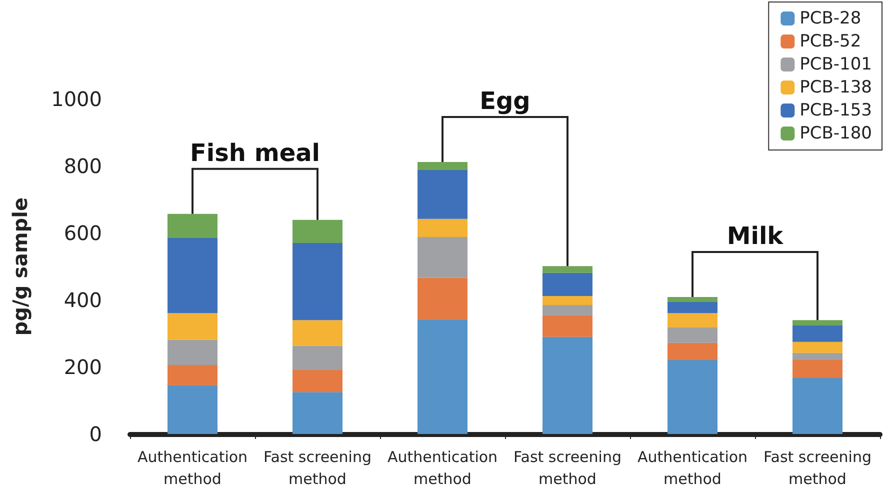 Image resolution: width=884 pixels, height=492 pixels. I want to click on legend-label: PCB-180, so click(836, 134).